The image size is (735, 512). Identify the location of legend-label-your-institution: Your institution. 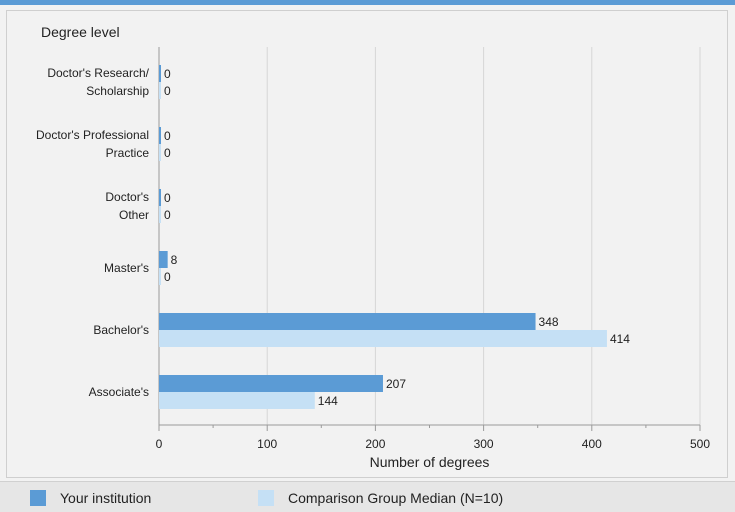
(106, 498).